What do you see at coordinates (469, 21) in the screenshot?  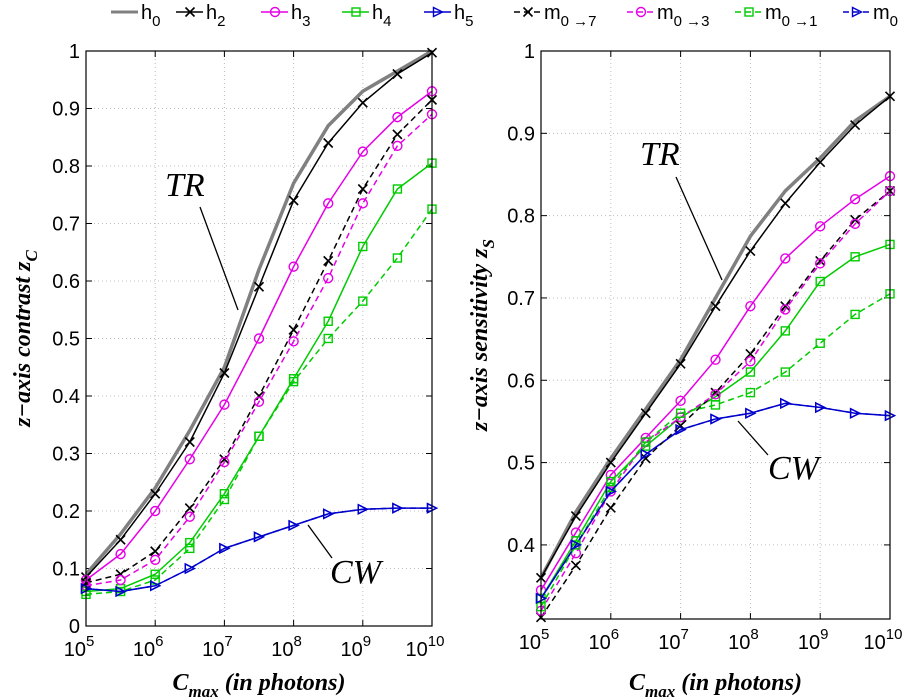 I see `legend-label-sub: 5` at bounding box center [469, 21].